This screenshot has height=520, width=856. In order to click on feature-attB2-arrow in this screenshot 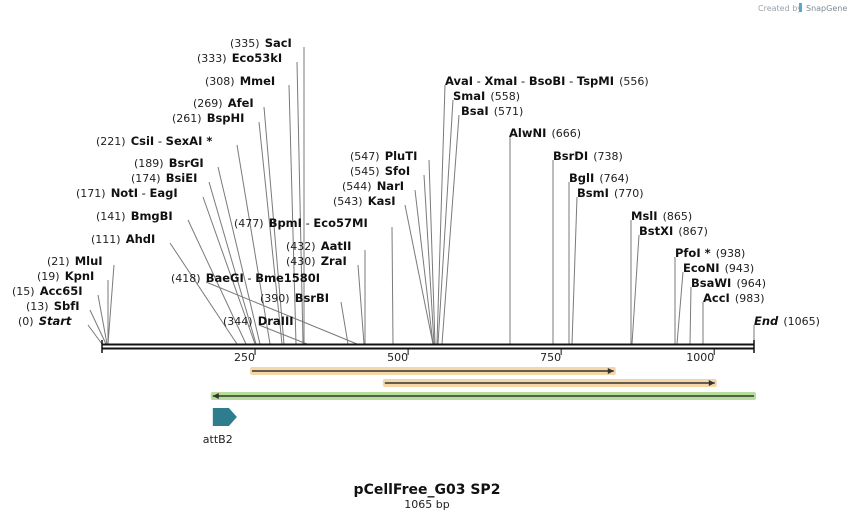, I will do `click(224, 417)`.